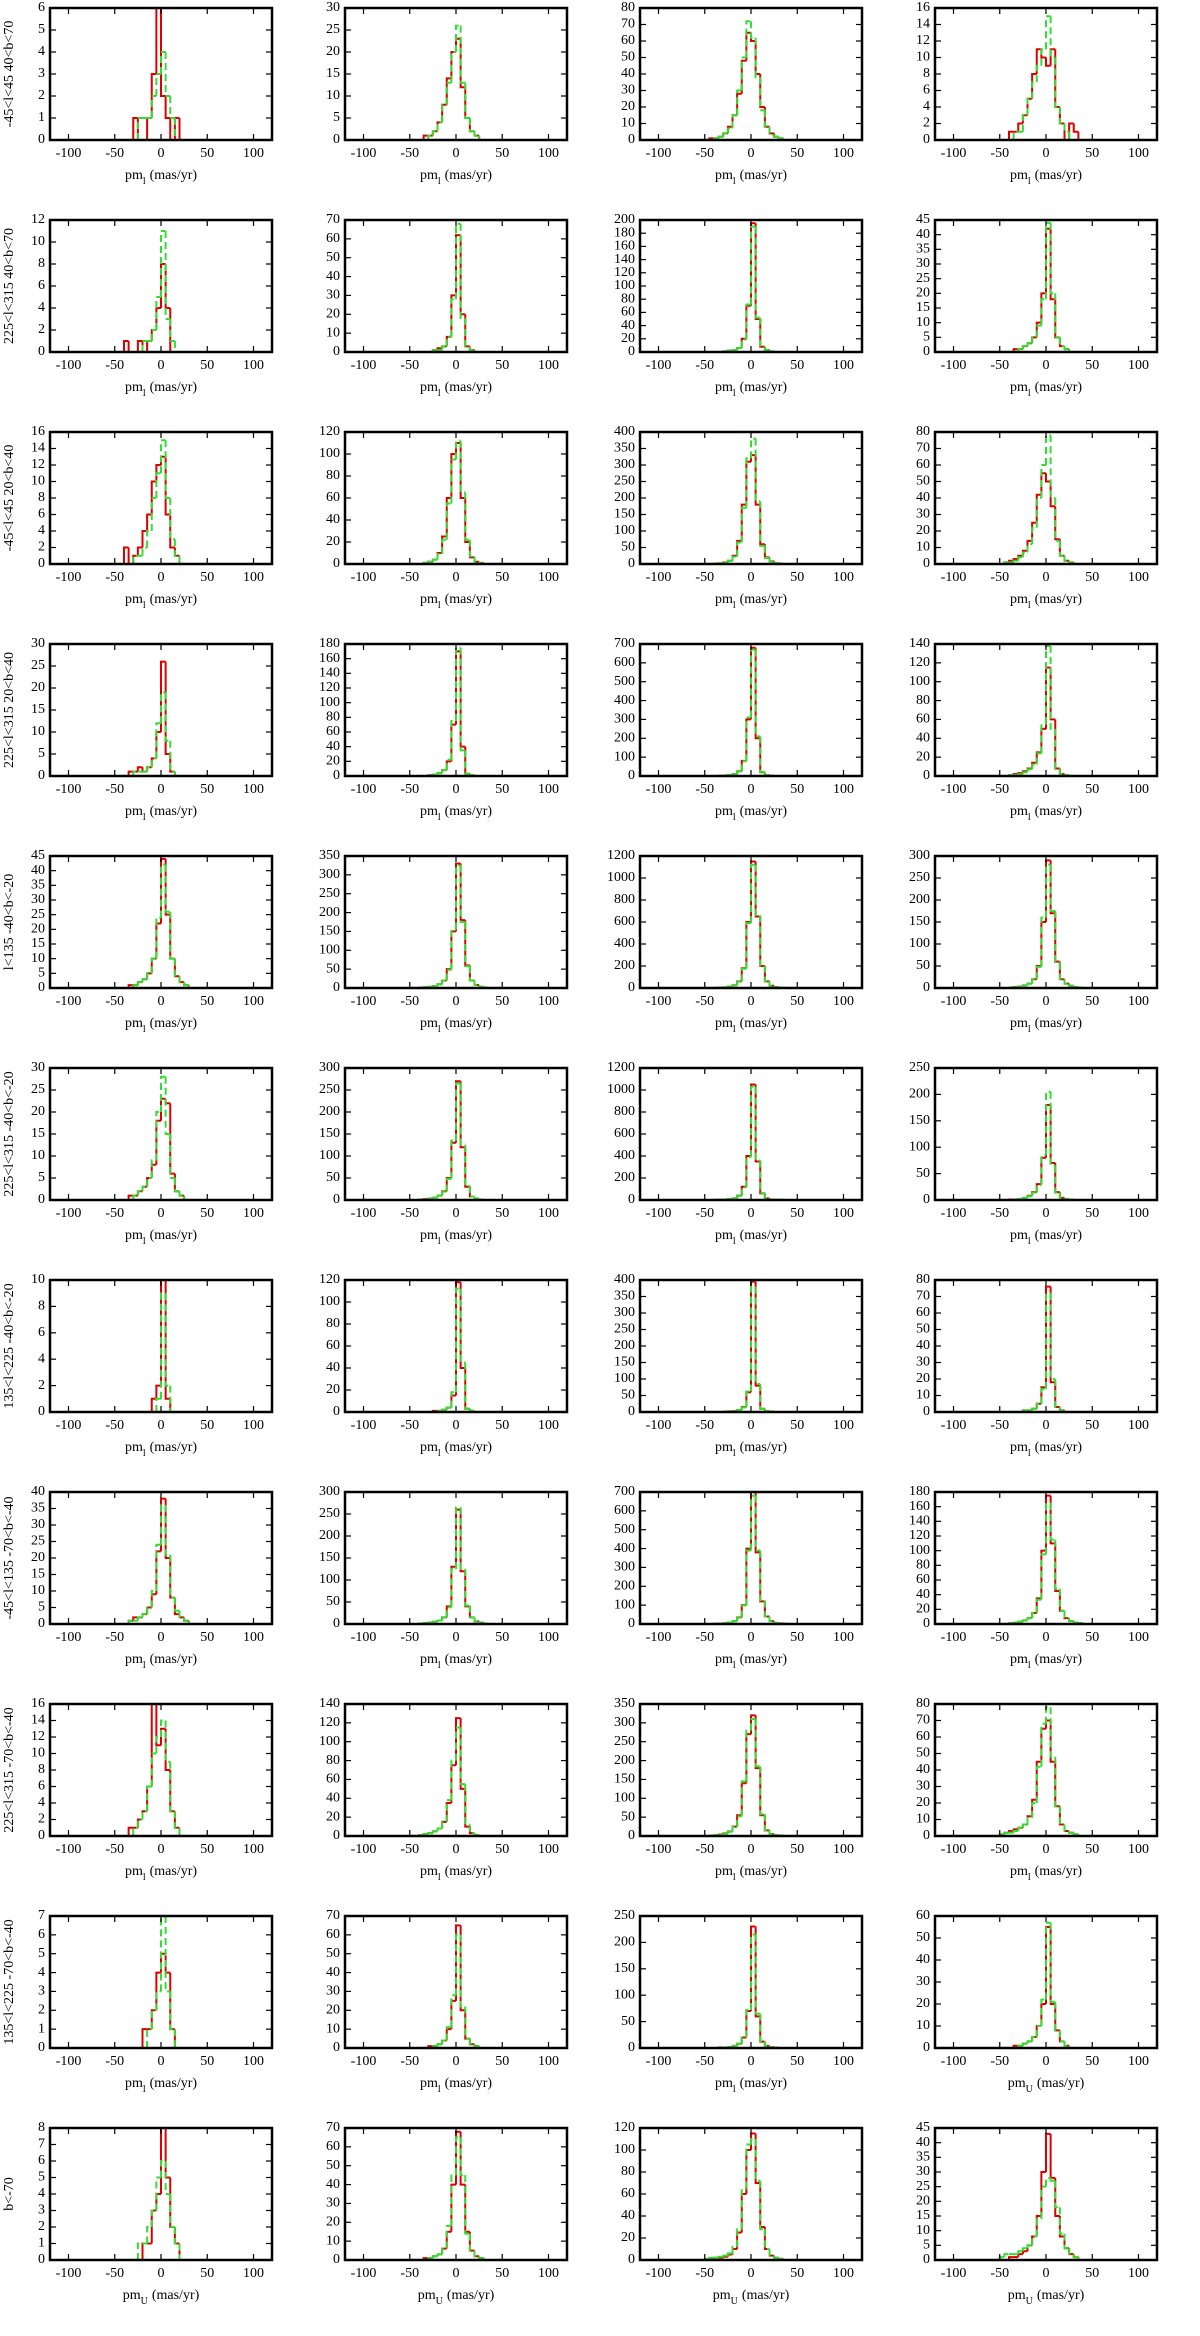  What do you see at coordinates (41, 1972) in the screenshot?
I see `y-tick-label: 4` at bounding box center [41, 1972].